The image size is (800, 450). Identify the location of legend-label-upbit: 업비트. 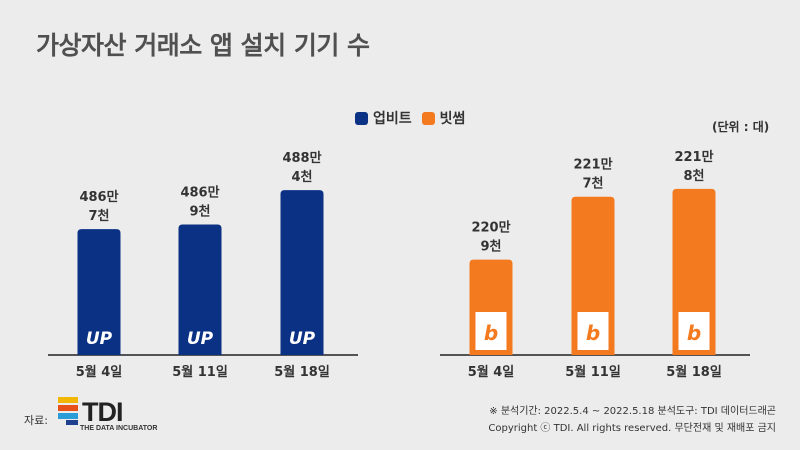
(392, 119).